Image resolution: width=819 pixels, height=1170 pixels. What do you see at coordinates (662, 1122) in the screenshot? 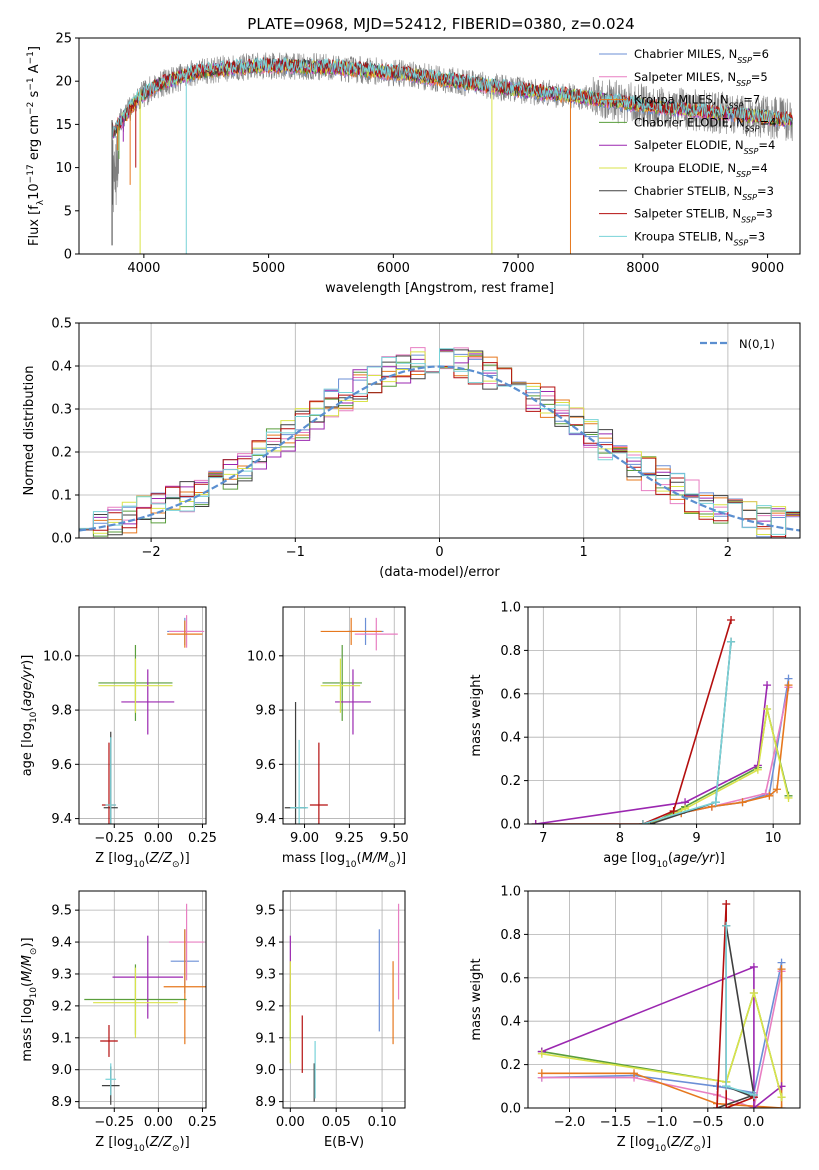
I see `x-tick-label: −1.0` at bounding box center [662, 1122].